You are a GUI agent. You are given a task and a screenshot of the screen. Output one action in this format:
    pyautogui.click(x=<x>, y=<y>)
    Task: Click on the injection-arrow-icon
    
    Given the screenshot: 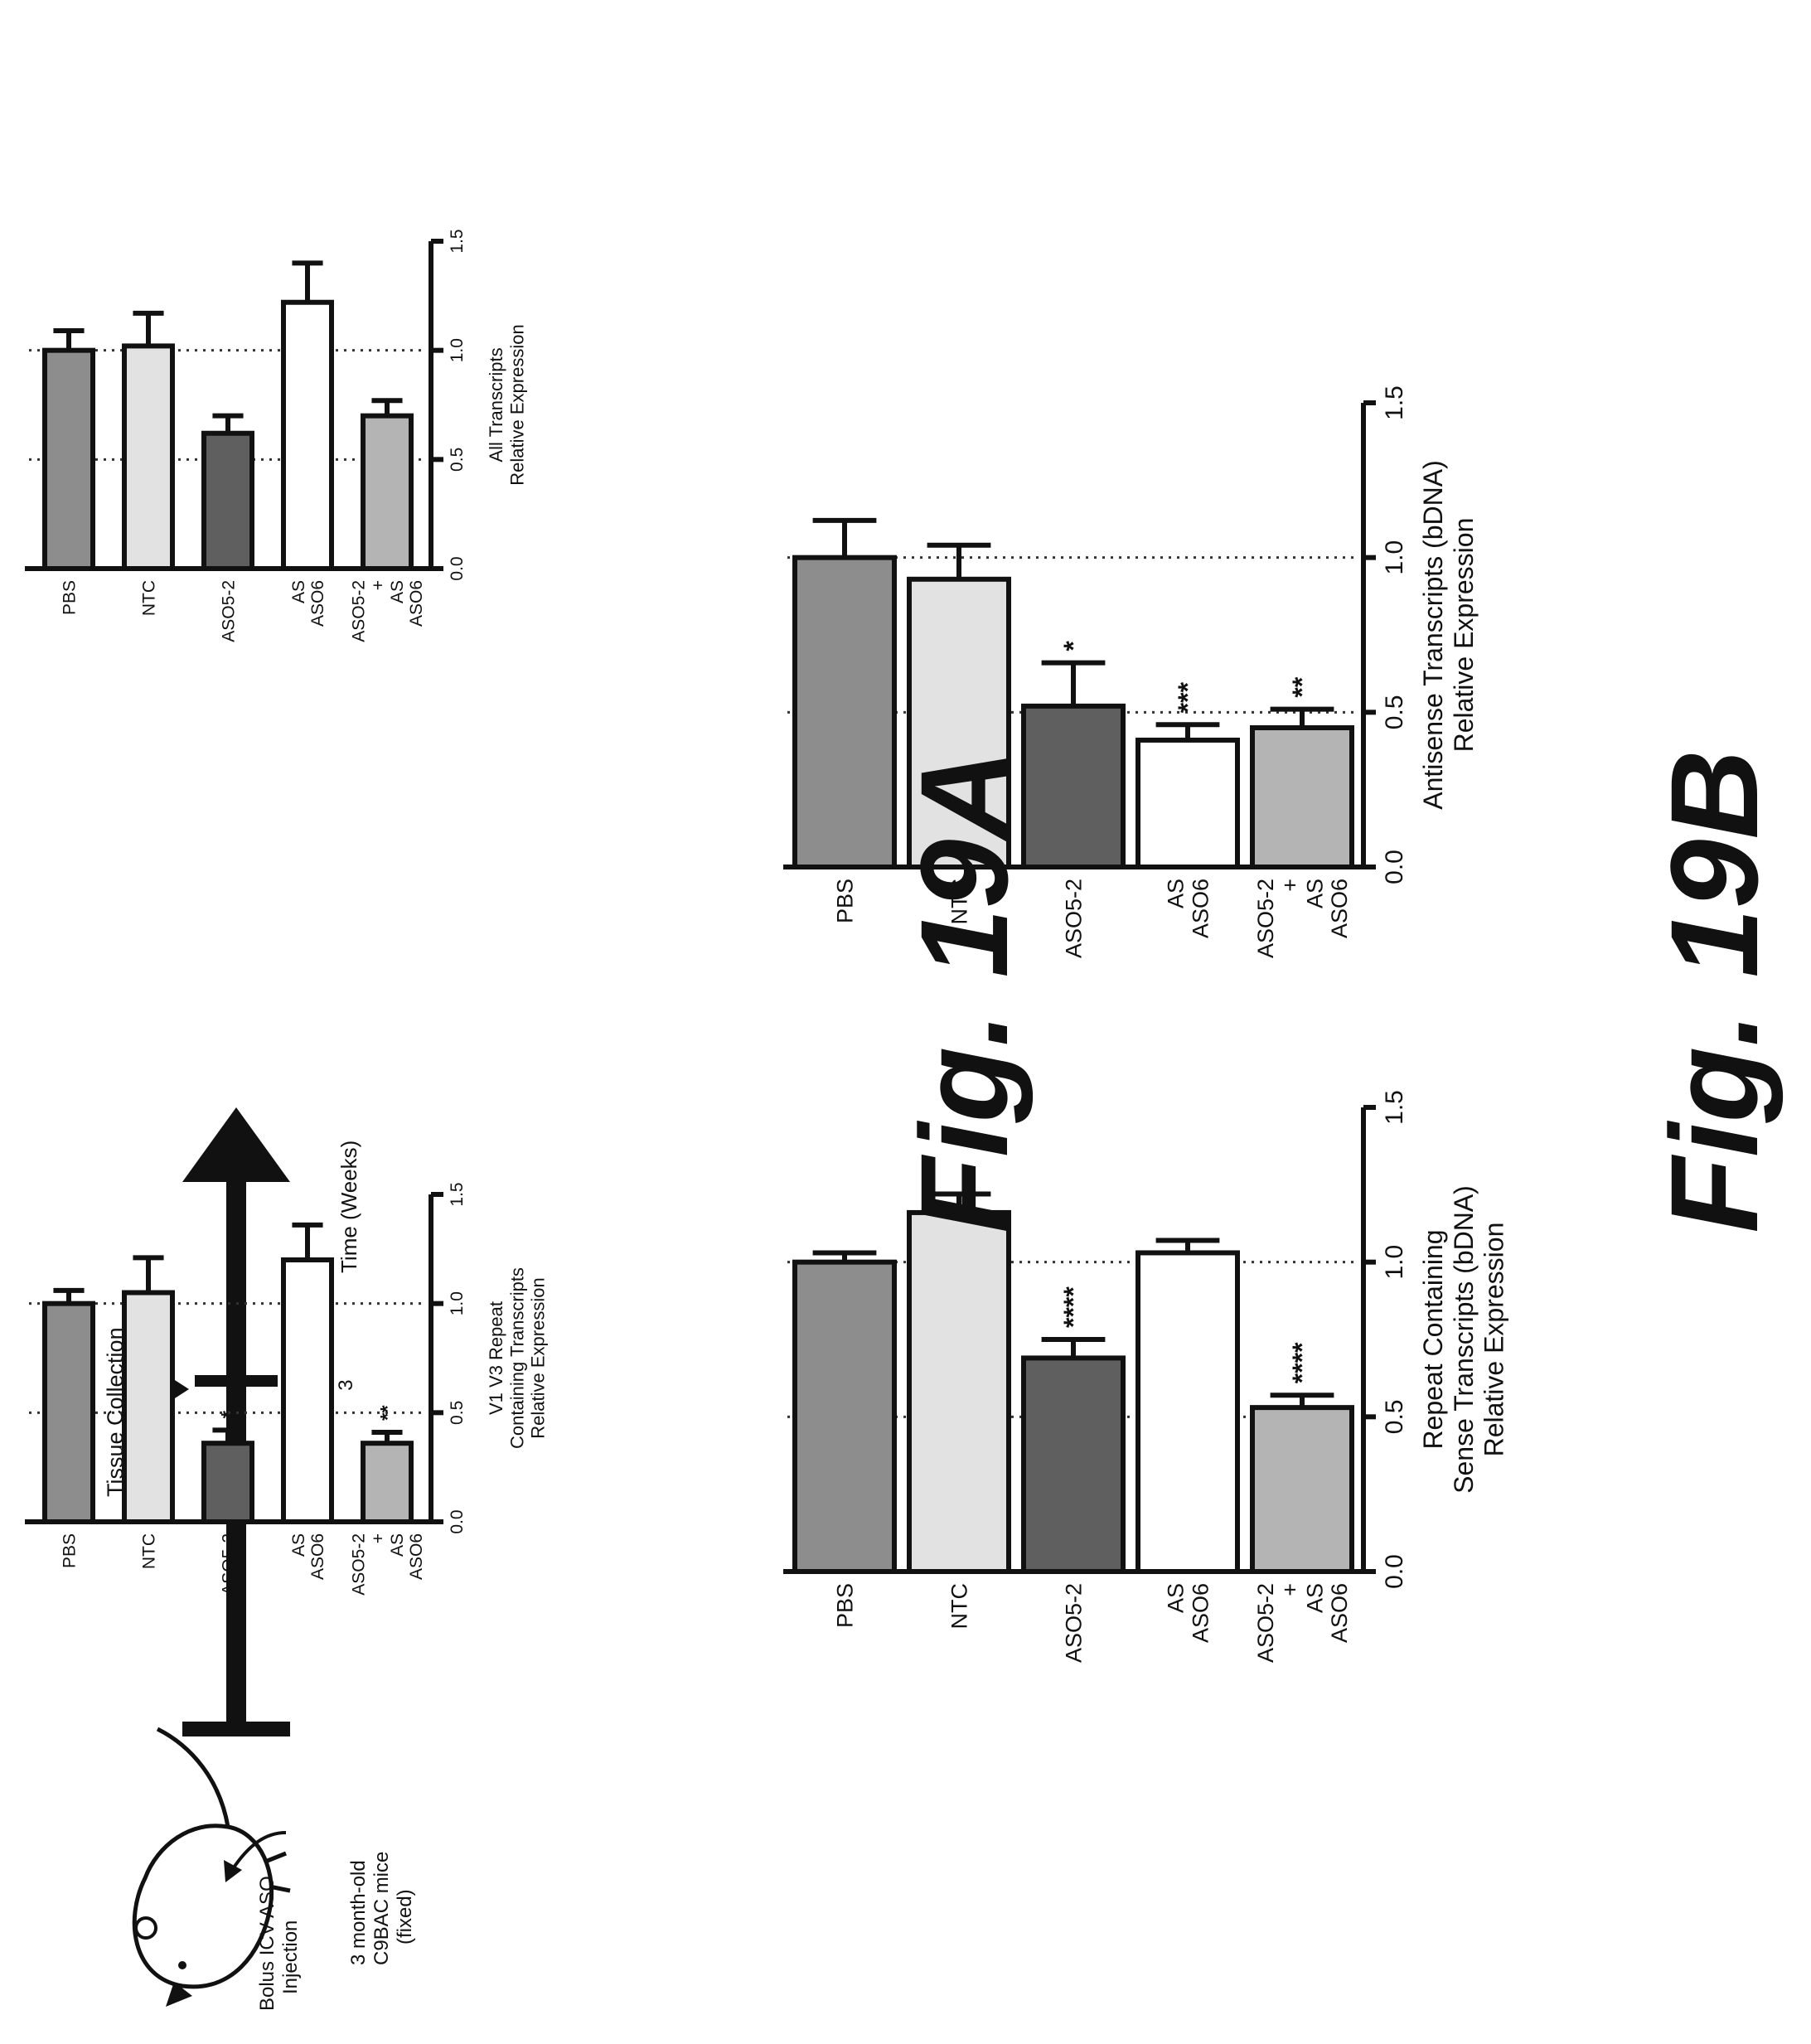 What is the action you would take?
    pyautogui.click(x=256, y=1856)
    